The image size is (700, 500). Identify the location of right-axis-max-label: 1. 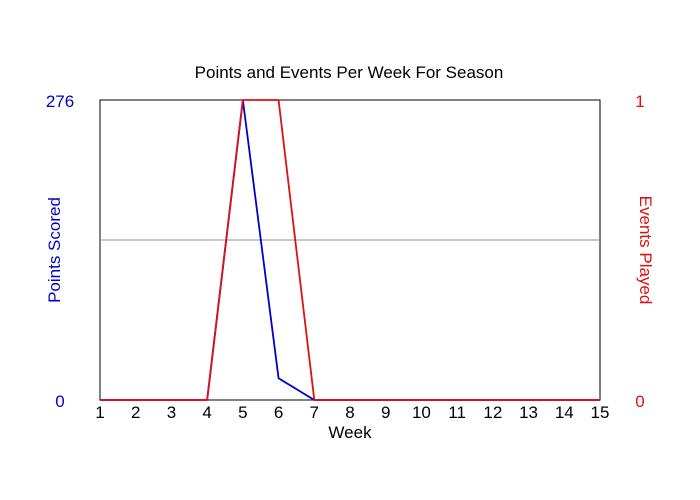
(639, 101).